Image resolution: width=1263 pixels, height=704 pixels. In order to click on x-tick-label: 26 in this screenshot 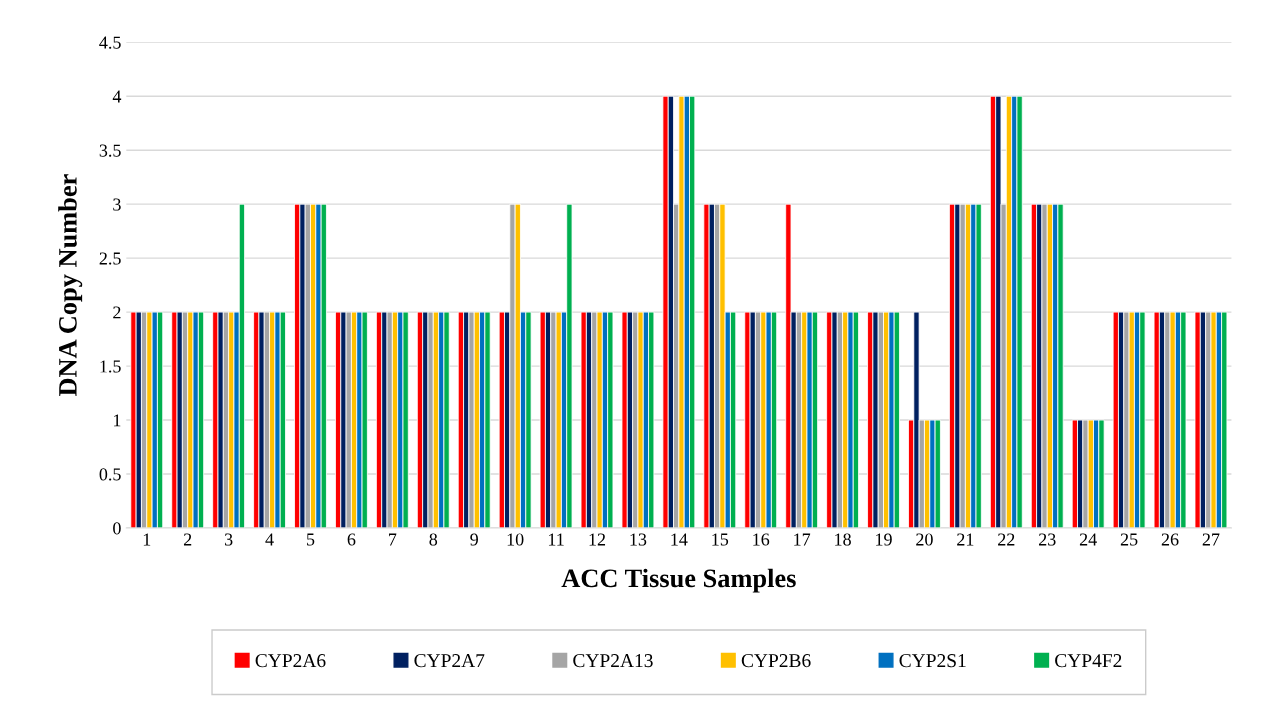, I will do `click(1170, 539)`.